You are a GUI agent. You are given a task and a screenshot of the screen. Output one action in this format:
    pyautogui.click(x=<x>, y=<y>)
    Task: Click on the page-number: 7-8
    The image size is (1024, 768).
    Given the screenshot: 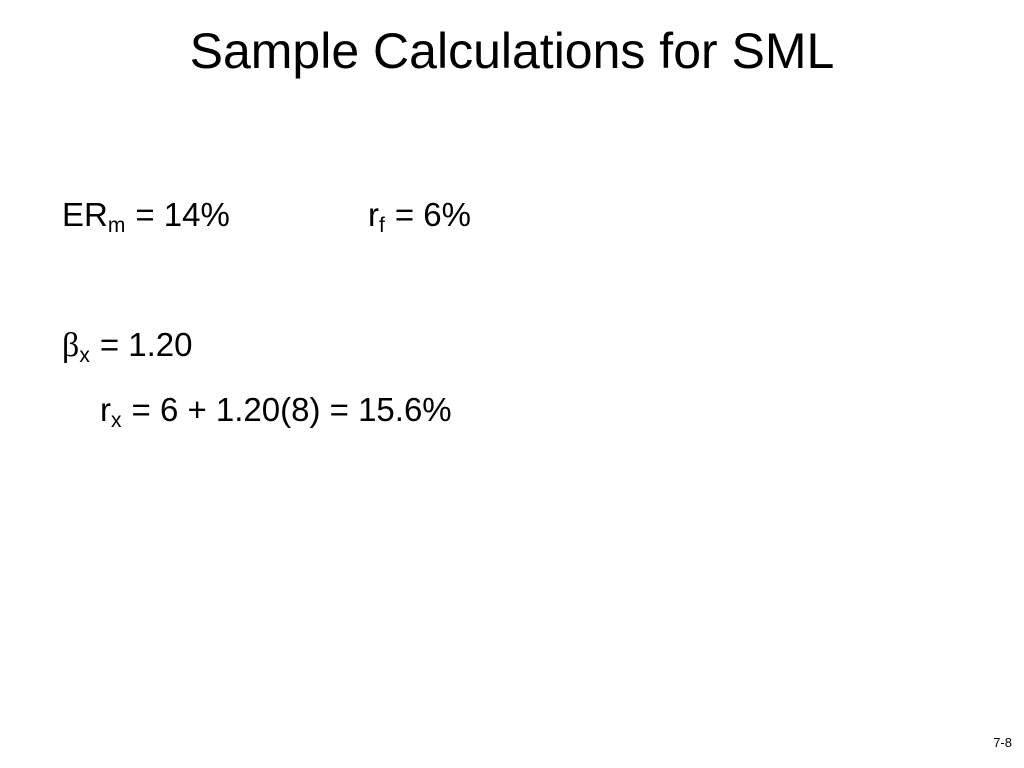 What is the action you would take?
    pyautogui.click(x=1002, y=742)
    